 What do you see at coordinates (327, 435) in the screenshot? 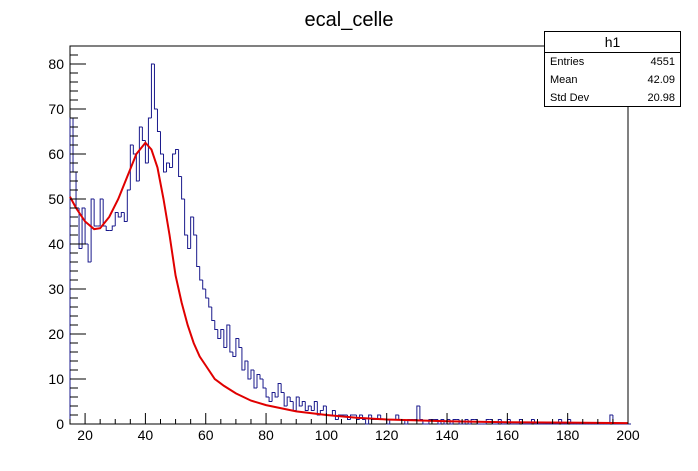
I see `x-tick-label: 100` at bounding box center [327, 435].